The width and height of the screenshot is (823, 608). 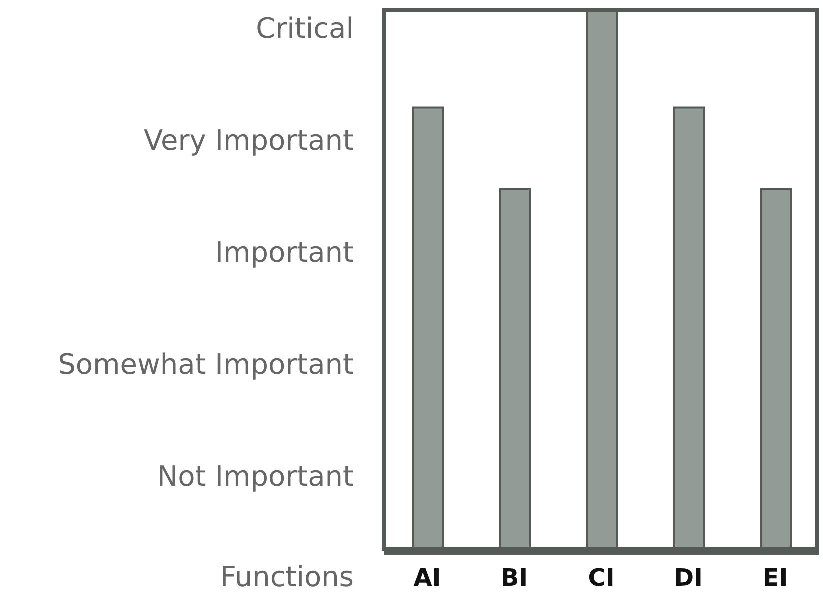 I want to click on text: Critical, so click(x=305, y=29).